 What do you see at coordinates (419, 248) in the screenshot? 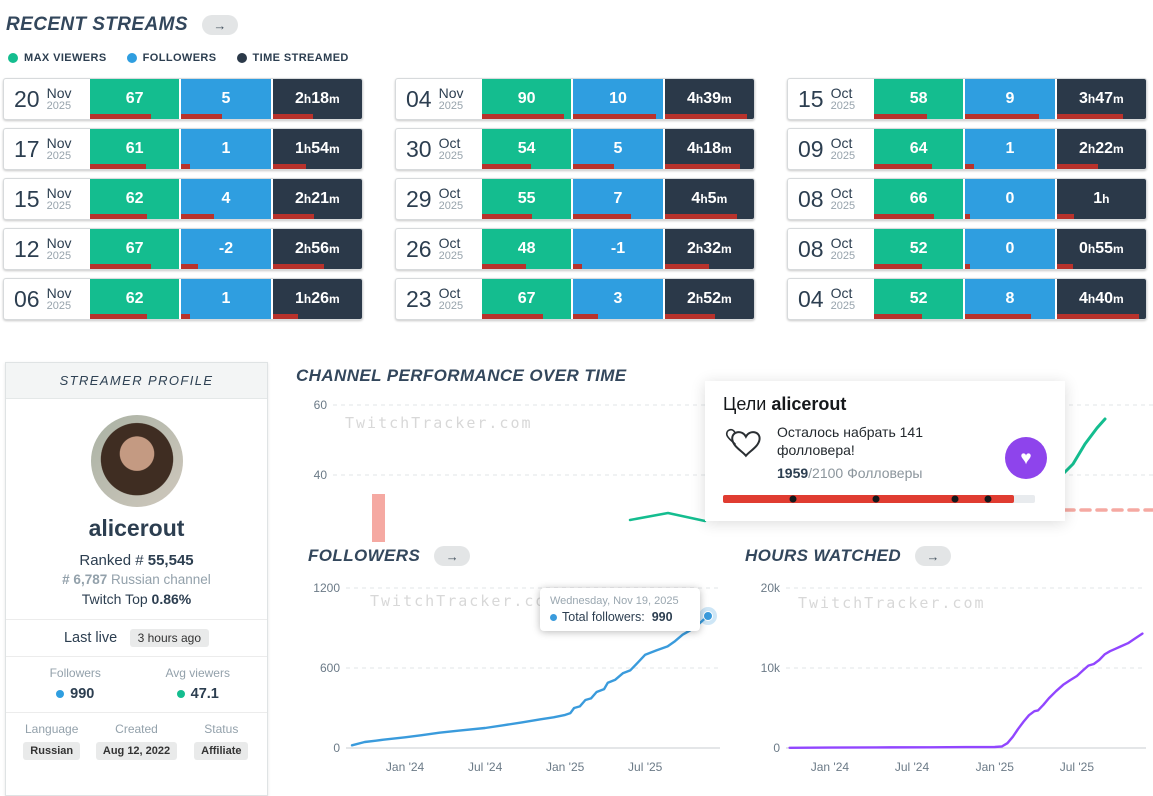
I see `stream-day: 26` at bounding box center [419, 248].